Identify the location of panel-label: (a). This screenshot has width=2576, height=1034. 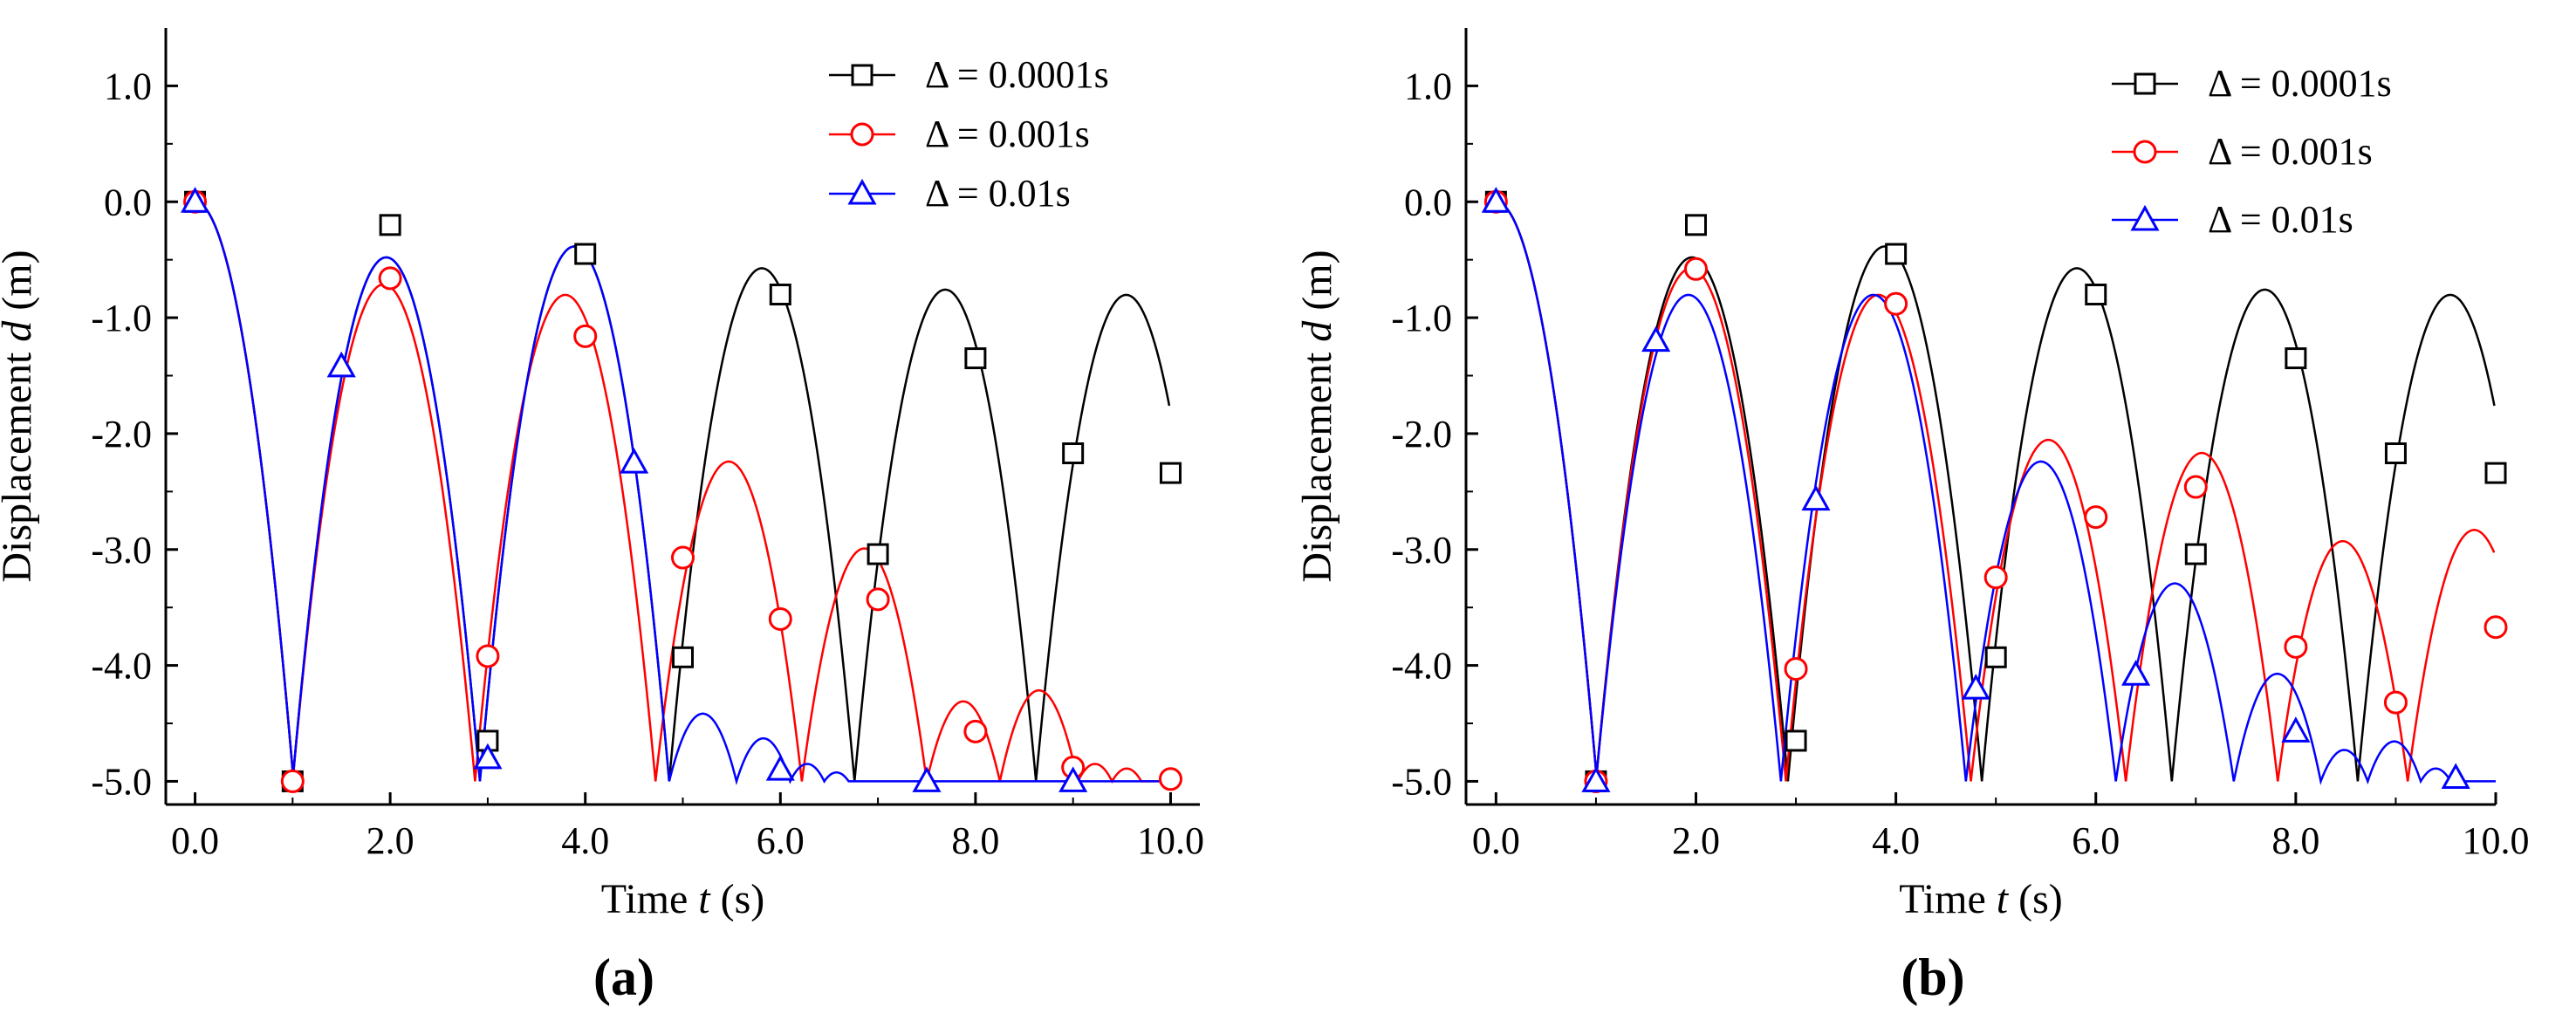
(624, 977).